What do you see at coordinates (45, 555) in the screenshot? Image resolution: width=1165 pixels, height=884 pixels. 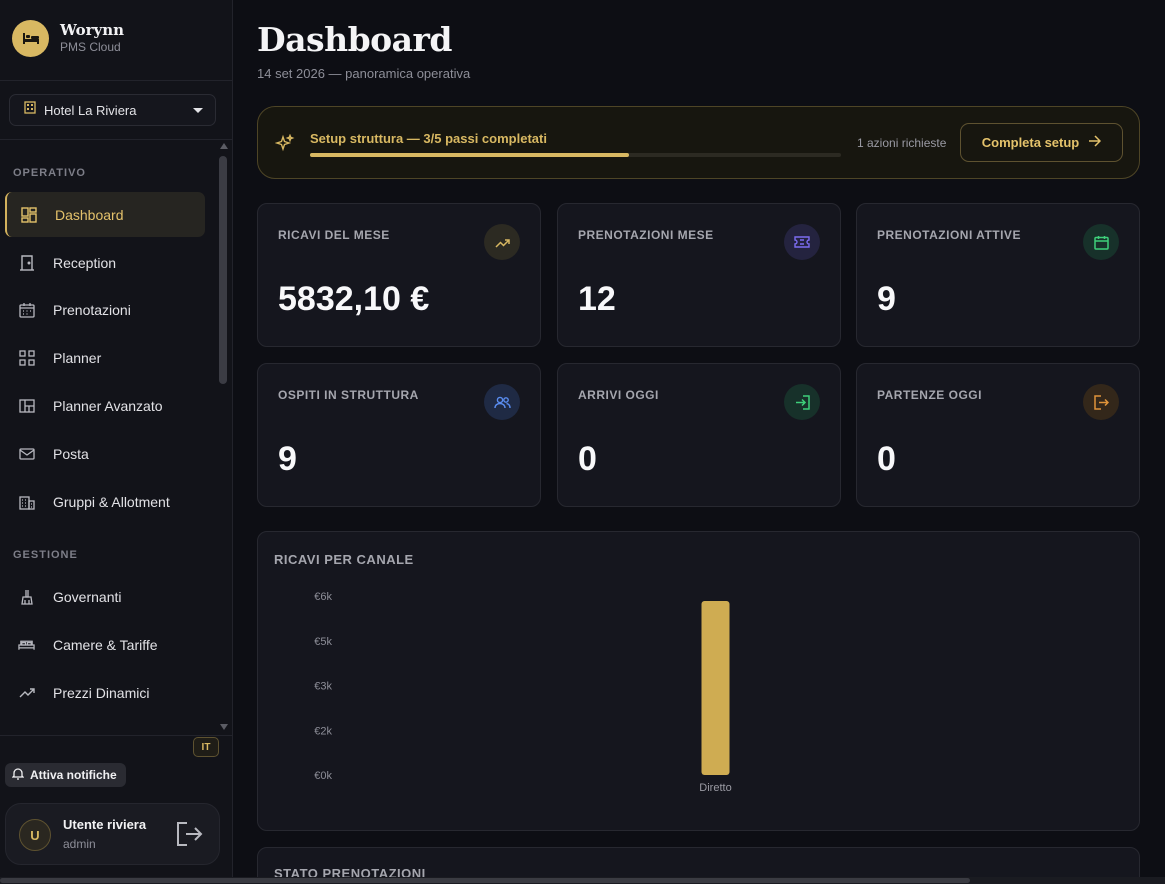 I see `section-title-gestione: GESTIONE` at bounding box center [45, 555].